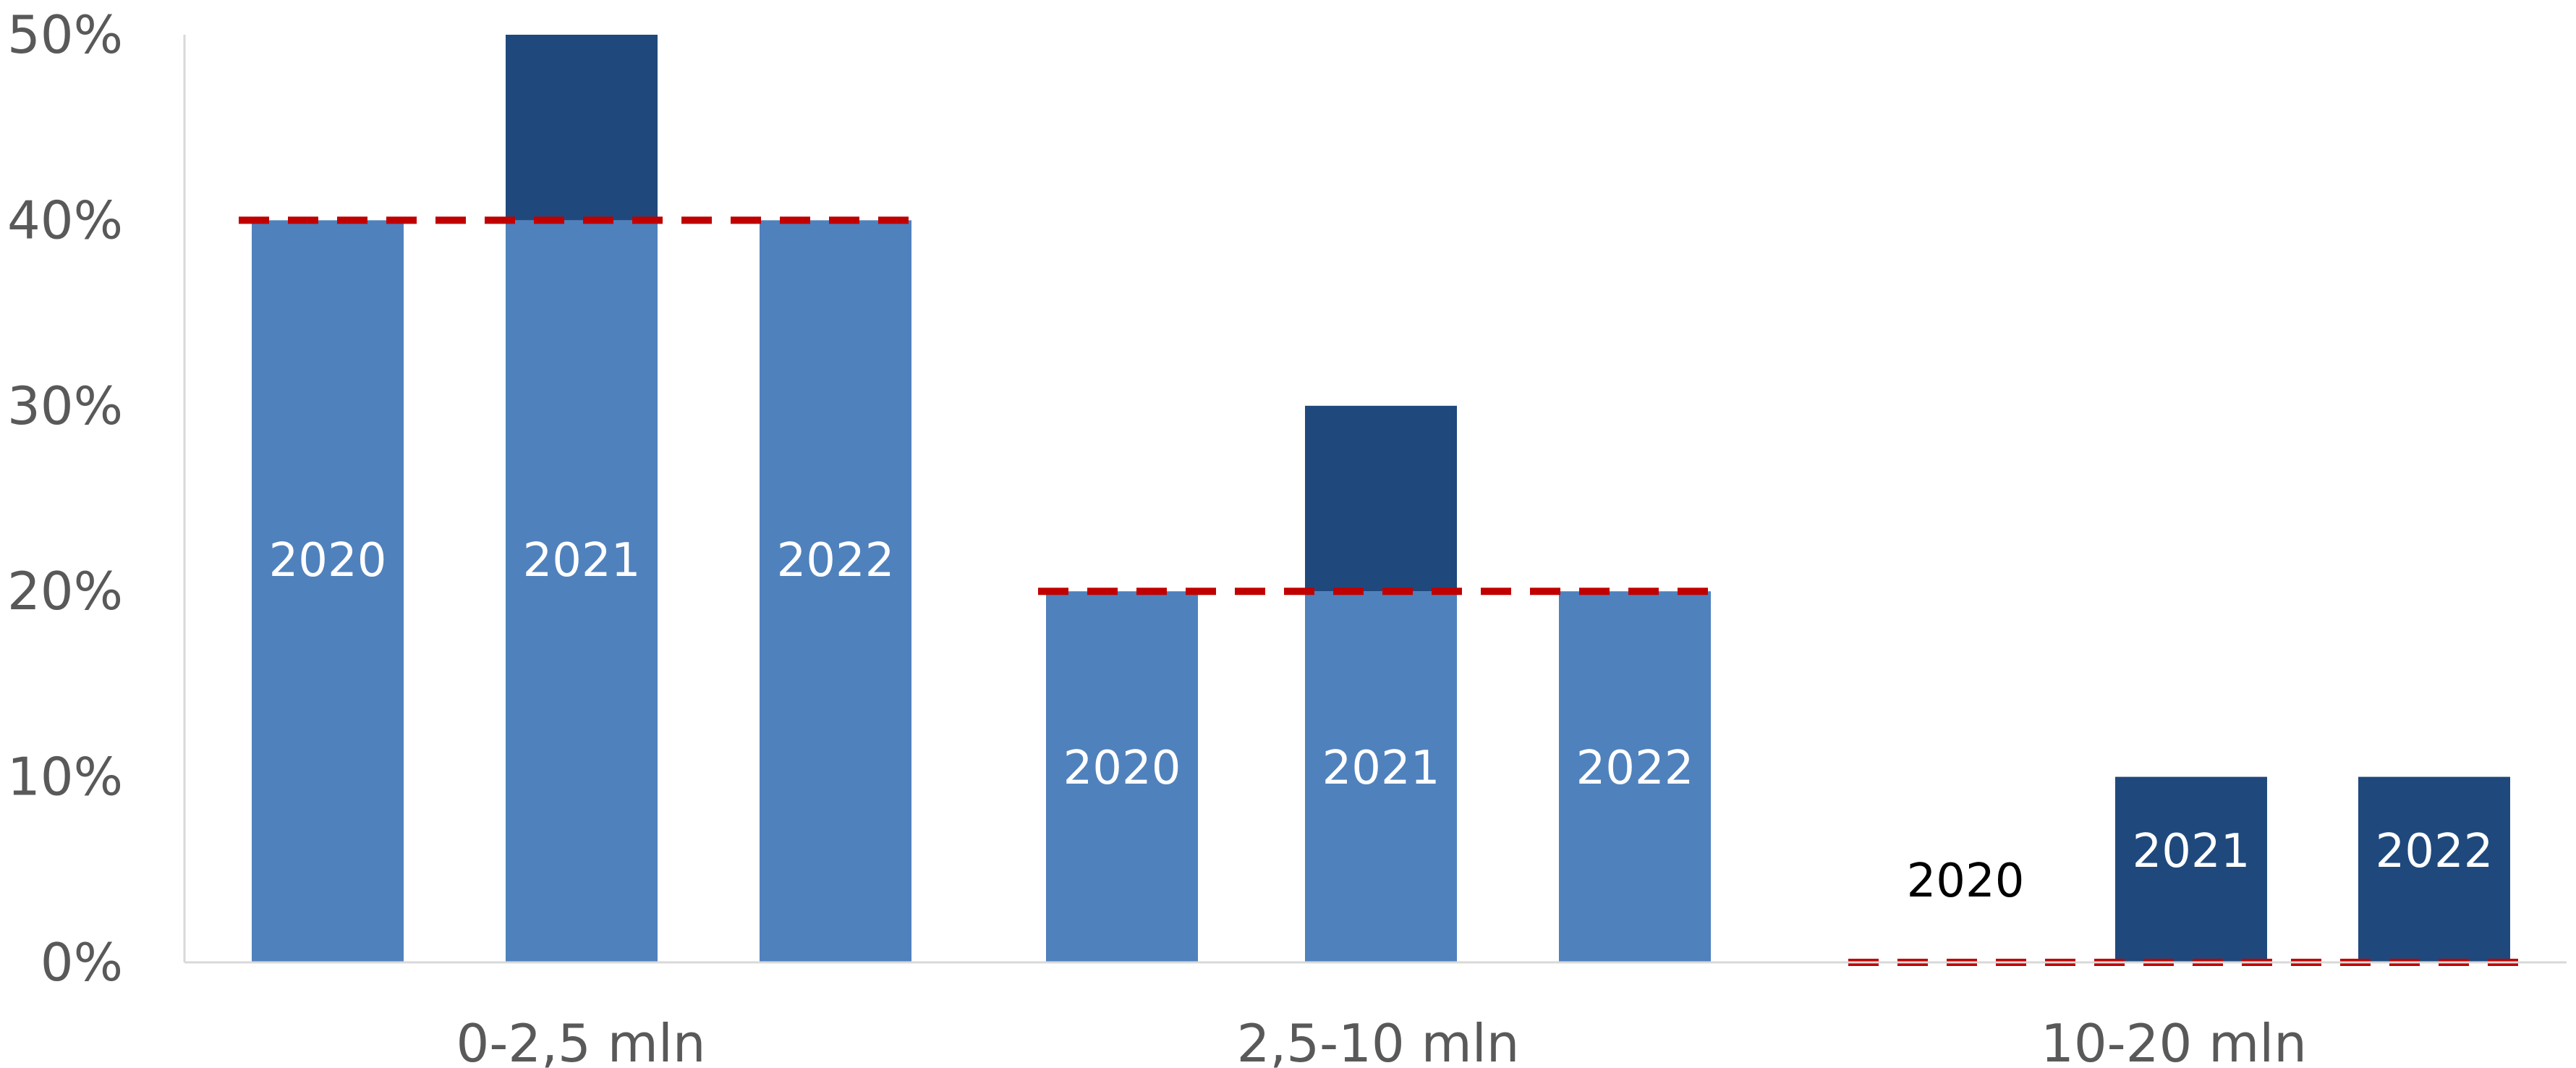  Describe the element at coordinates (82, 963) in the screenshot. I see `y-tick-label: 0%` at that location.